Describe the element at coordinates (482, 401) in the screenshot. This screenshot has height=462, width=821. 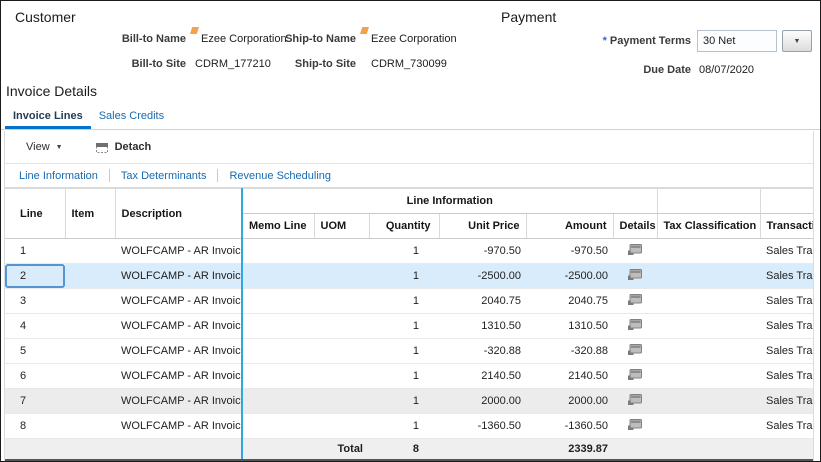
I see `unit-price-cell: 2000.00` at that location.